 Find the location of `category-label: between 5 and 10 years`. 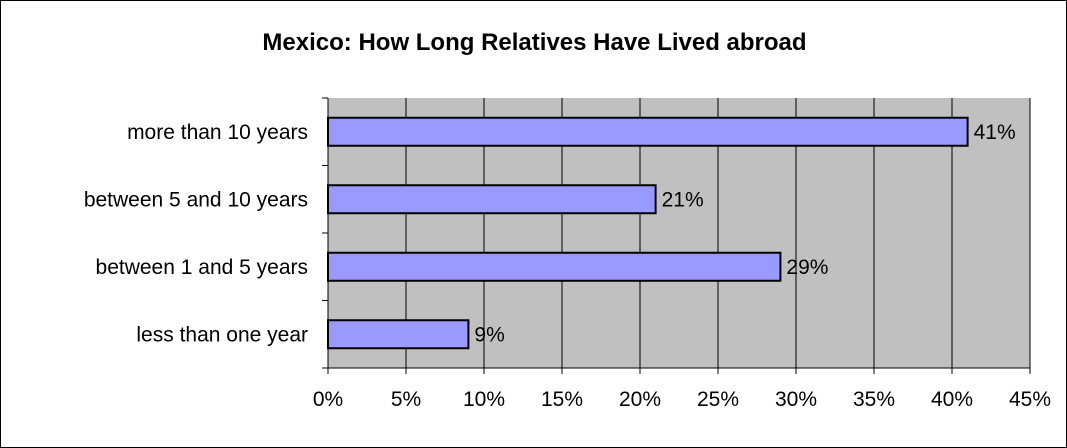

category-label: between 5 and 10 years is located at coordinates (196, 199).